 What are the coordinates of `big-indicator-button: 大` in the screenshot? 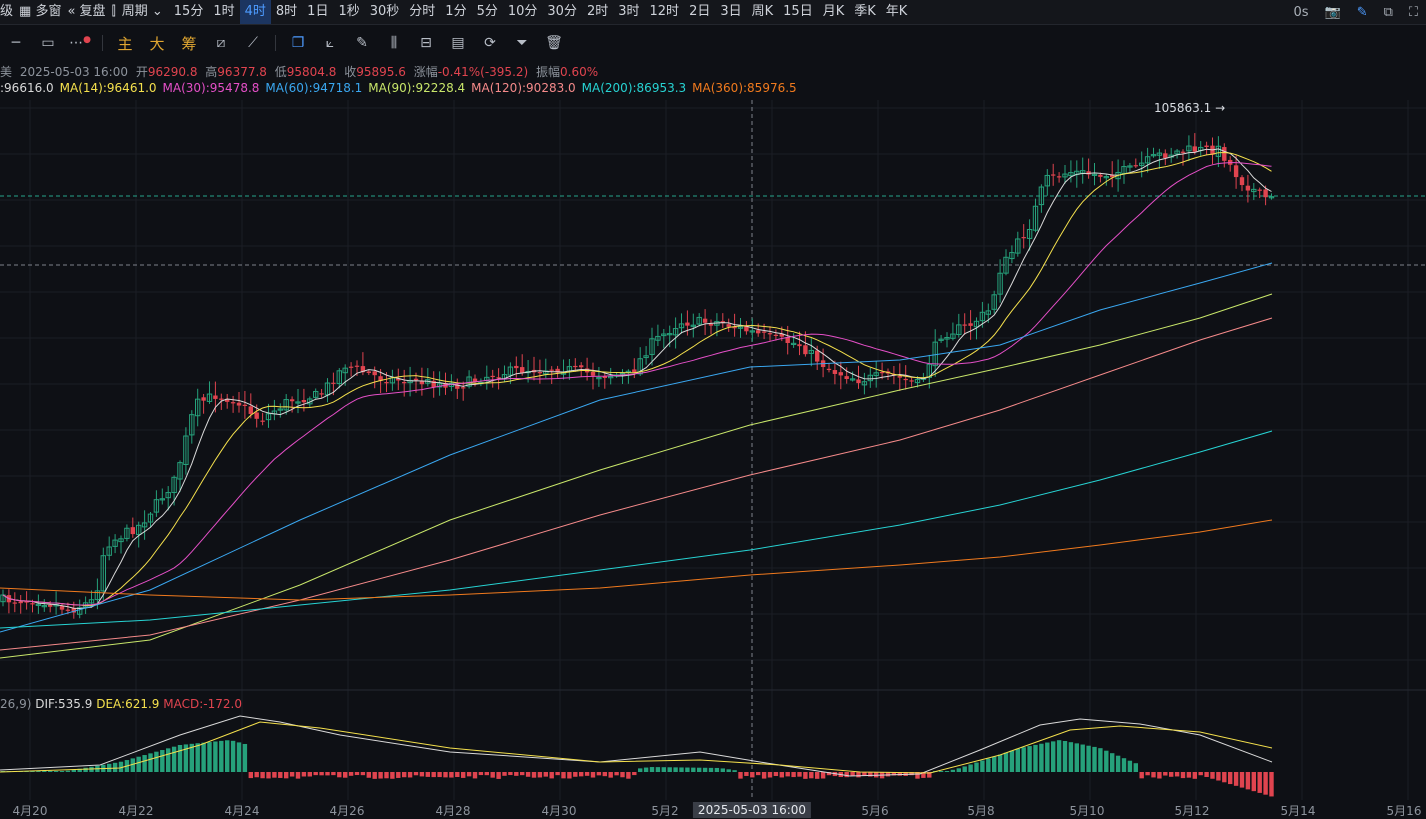 It's located at (157, 43).